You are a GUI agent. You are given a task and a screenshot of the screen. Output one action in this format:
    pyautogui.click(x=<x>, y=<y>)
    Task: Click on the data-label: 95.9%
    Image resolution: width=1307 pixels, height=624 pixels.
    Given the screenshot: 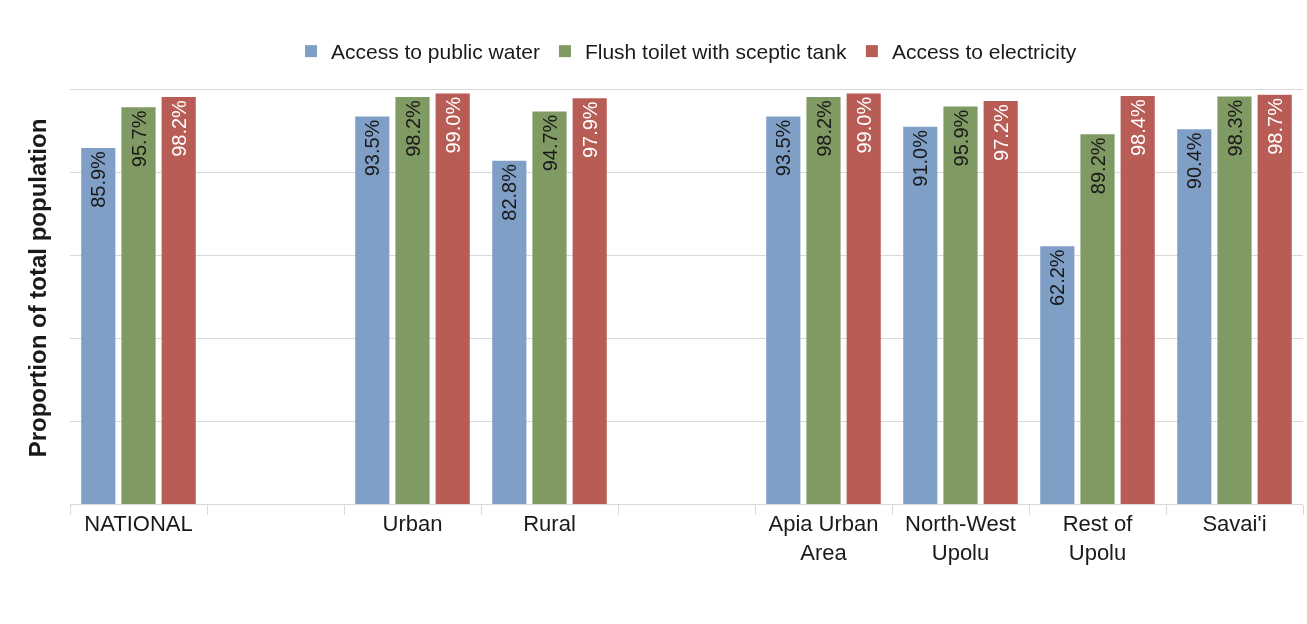 What is the action you would take?
    pyautogui.click(x=960, y=138)
    